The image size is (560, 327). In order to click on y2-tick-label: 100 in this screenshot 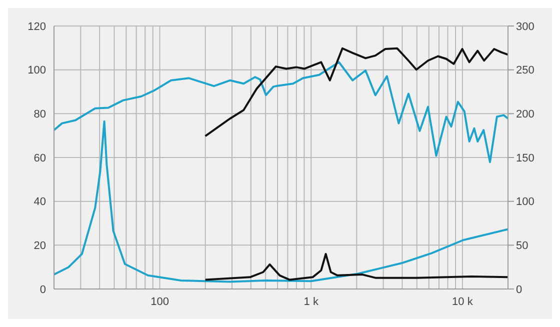, I will do `click(525, 202)`.